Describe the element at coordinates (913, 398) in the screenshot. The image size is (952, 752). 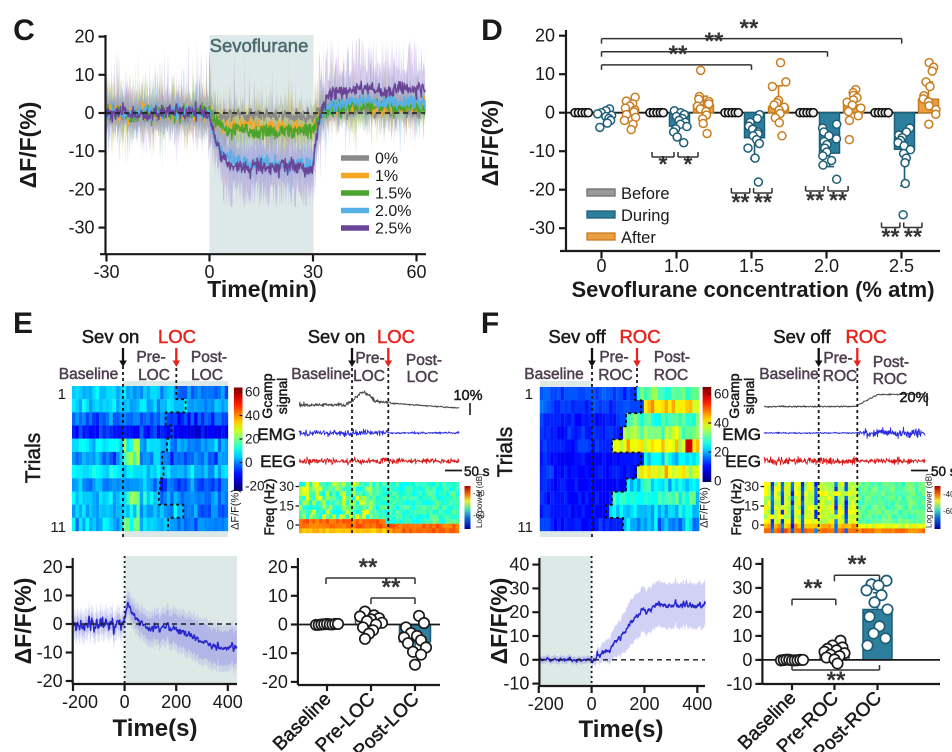
I see `svg-text: 20%` at that location.